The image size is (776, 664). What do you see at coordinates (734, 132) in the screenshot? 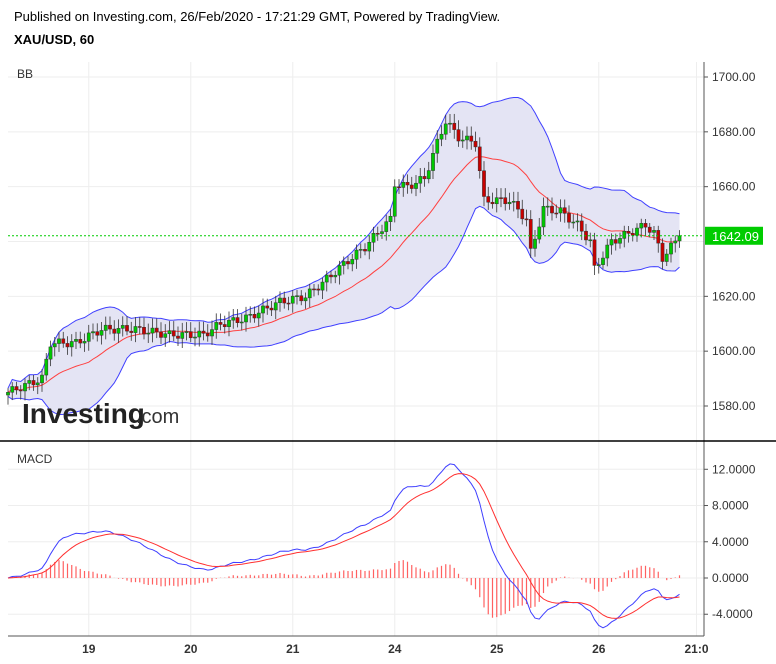
I see `price-tick-label: 1680.00` at bounding box center [734, 132].